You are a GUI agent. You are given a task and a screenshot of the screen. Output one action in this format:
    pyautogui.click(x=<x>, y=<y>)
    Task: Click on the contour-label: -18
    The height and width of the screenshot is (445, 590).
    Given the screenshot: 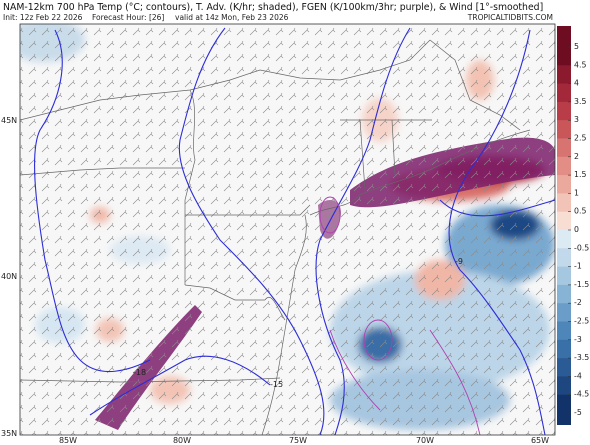 What is the action you would take?
    pyautogui.click(x=139, y=372)
    